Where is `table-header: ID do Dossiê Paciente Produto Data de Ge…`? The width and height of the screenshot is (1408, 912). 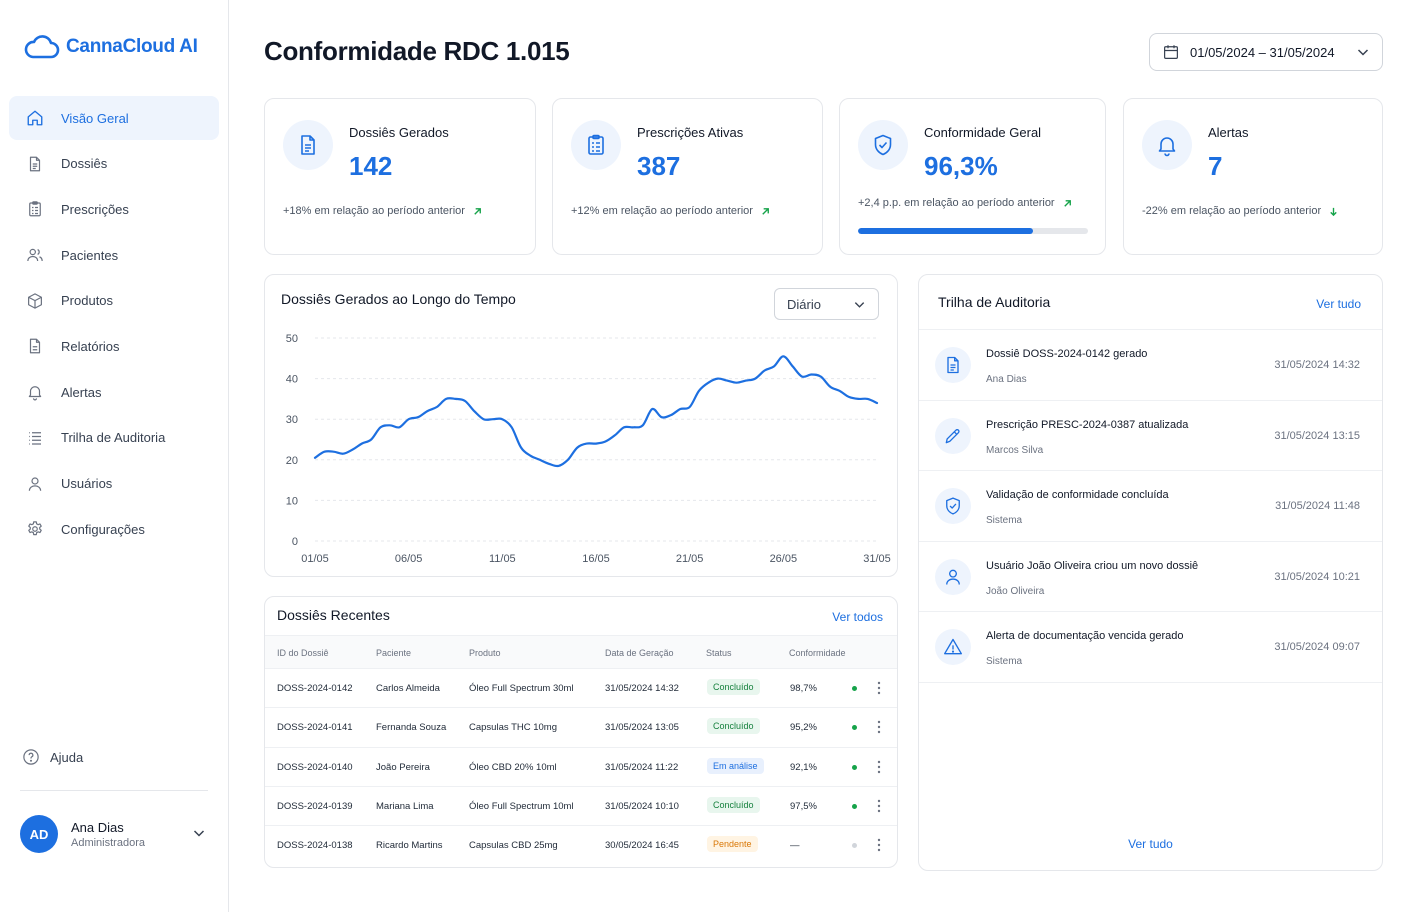
table-header: ID do Dossiê Paciente Produto Data de Ge… is located at coordinates (581, 652).